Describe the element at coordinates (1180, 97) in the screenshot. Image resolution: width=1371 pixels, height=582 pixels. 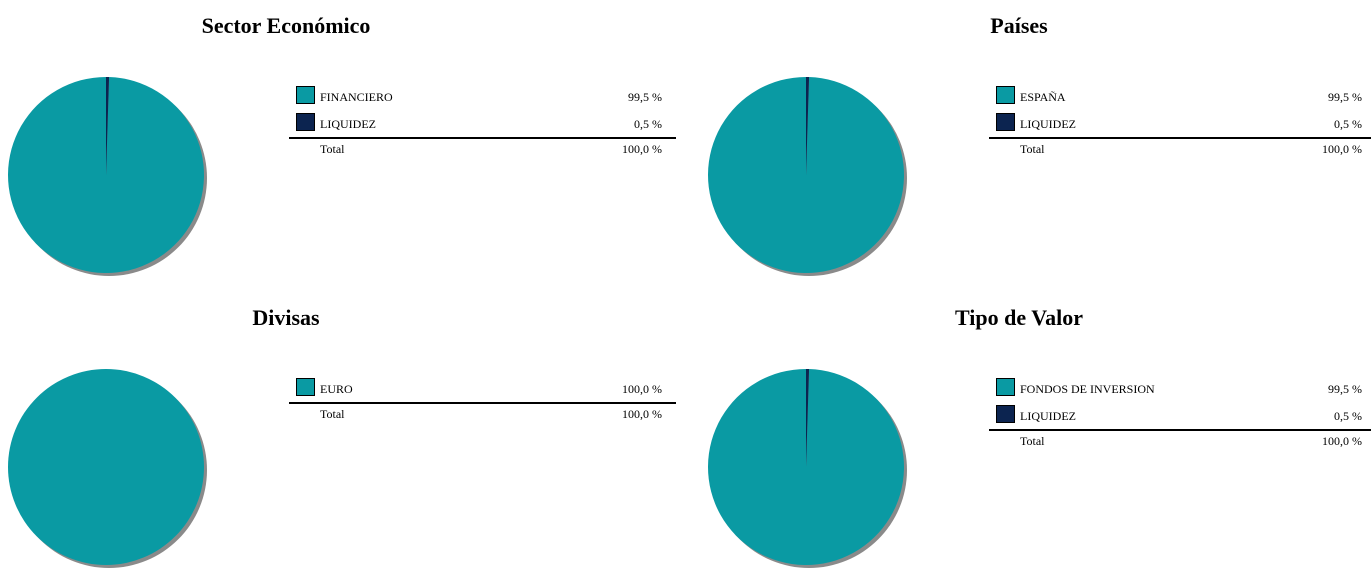
I see `legend-row: ESPAÑA 99,5 %` at that location.